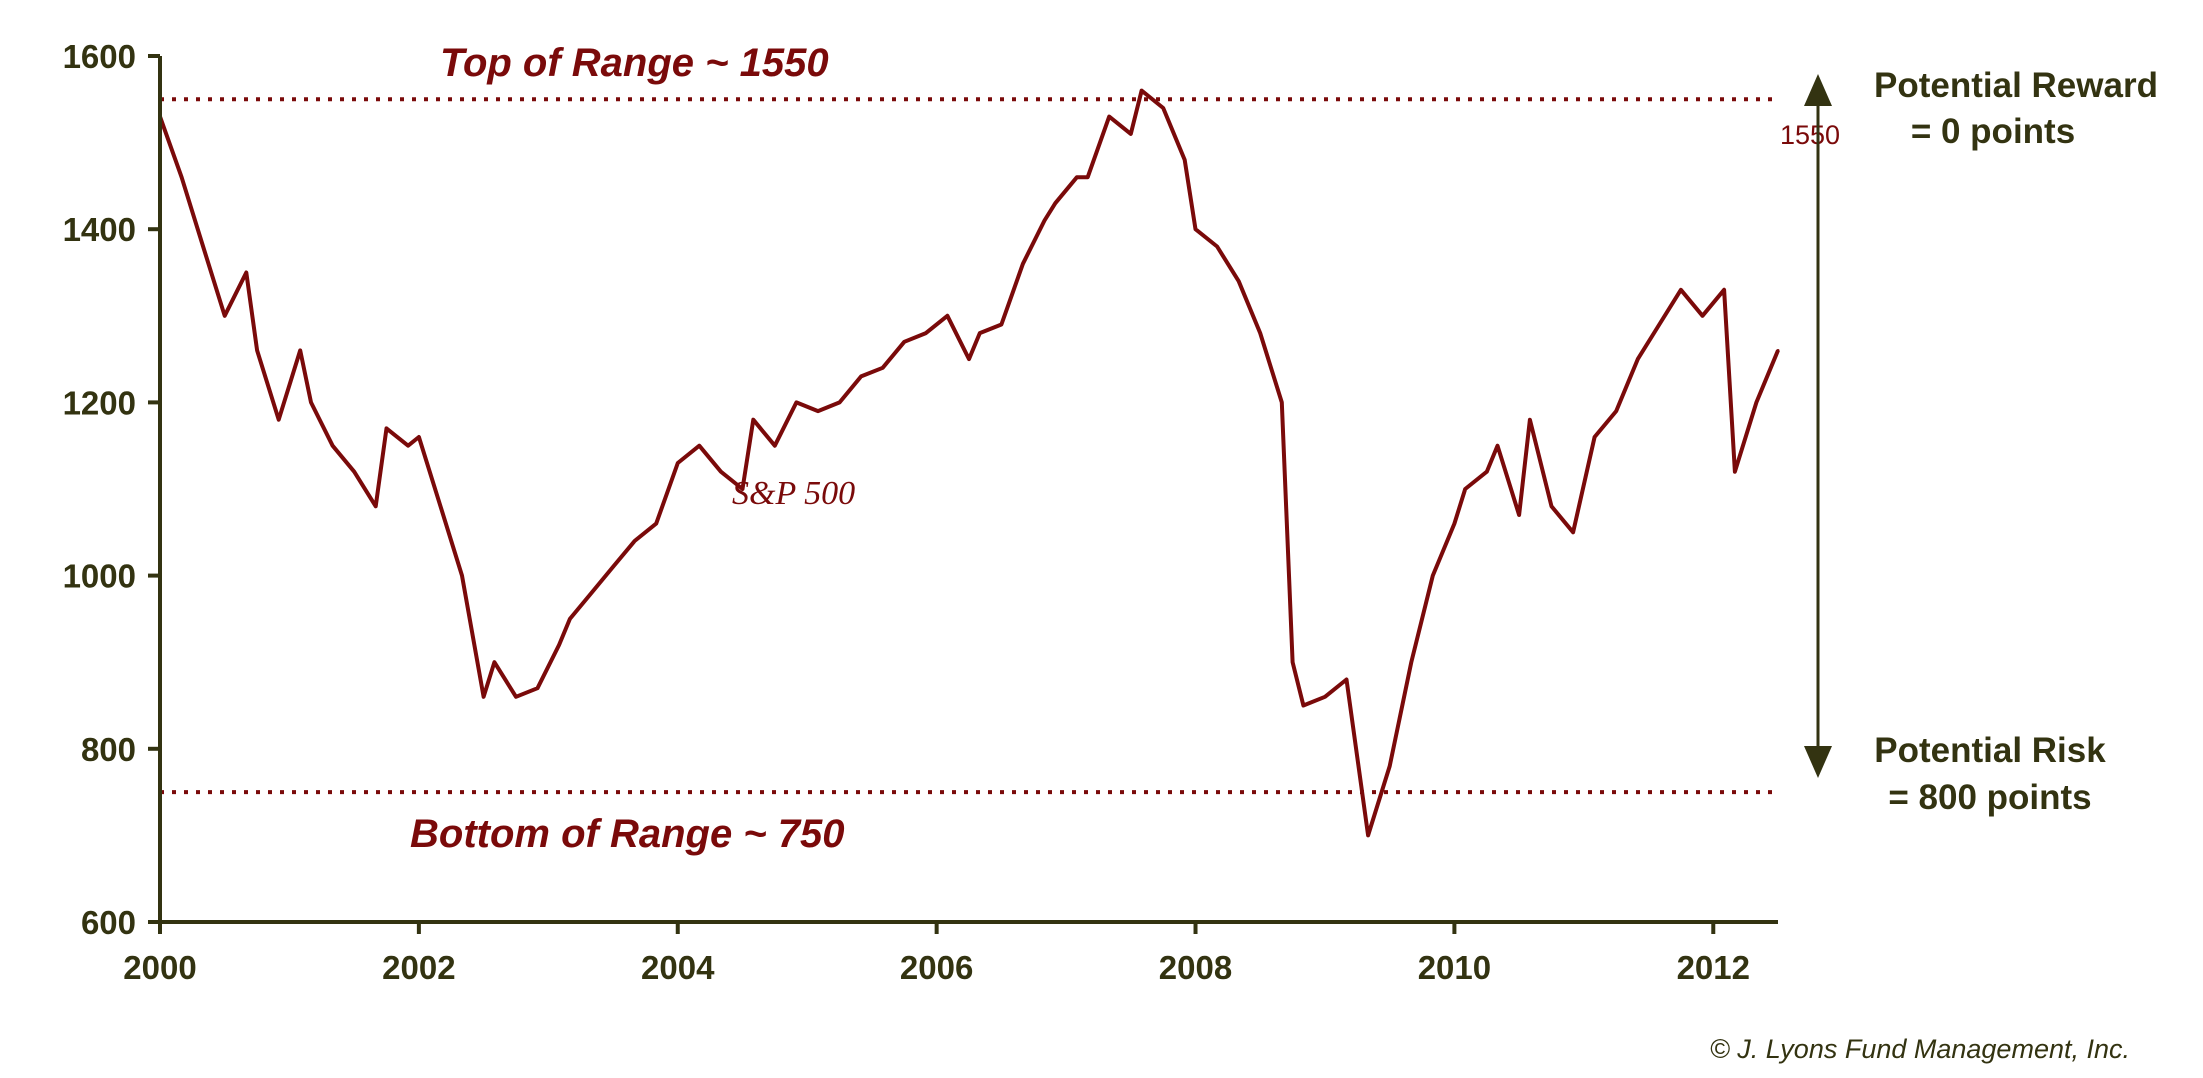  What do you see at coordinates (793, 493) in the screenshot?
I see `series-label: S&P 500` at bounding box center [793, 493].